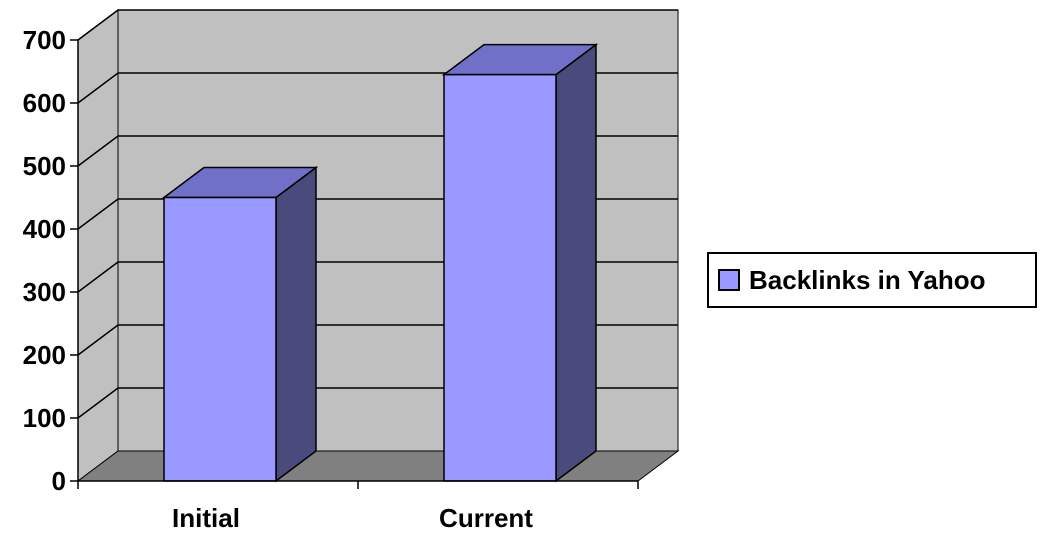 The width and height of the screenshot is (1041, 533). Describe the element at coordinates (867, 279) in the screenshot. I see `legend-label-backlinks-in-yahoo: Backlinks in Yahoo` at that location.